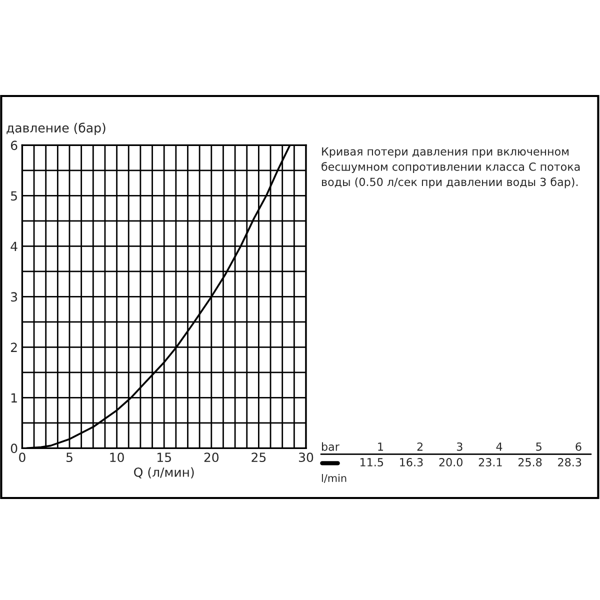 The height and width of the screenshot is (600, 600). What do you see at coordinates (490, 462) in the screenshot?
I see `text: 23.1` at bounding box center [490, 462].